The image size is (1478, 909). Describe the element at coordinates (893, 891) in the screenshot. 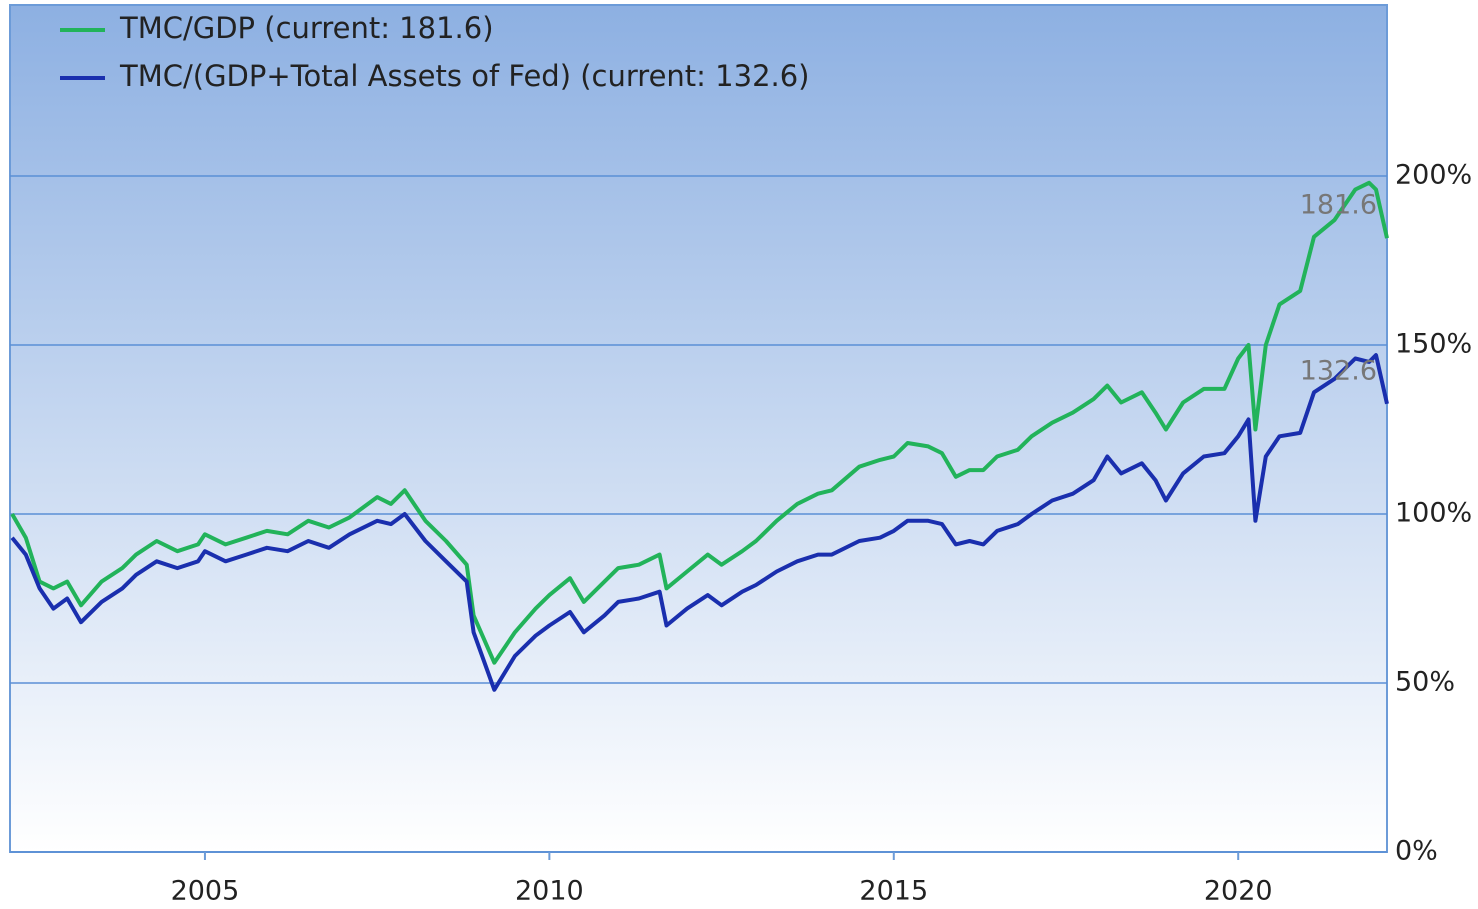

I see `x-tick-label: 2015` at that location.